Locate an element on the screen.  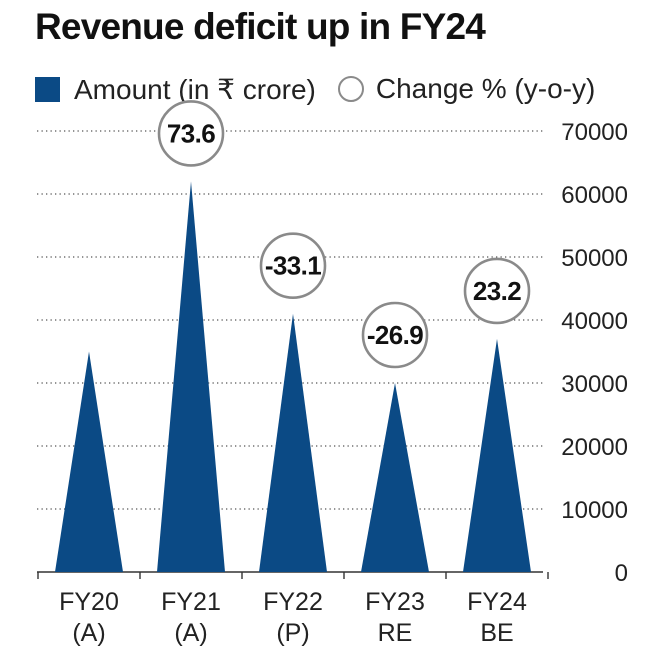
x-tick-label: FY22 is located at coordinates (293, 602).